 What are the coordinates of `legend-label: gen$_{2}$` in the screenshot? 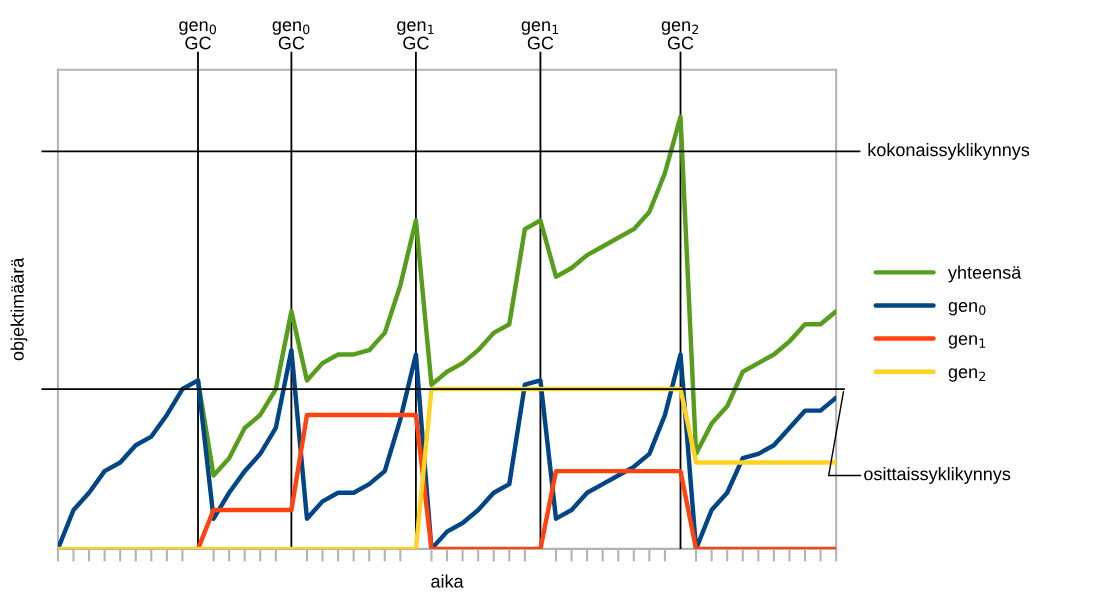 It's located at (967, 375).